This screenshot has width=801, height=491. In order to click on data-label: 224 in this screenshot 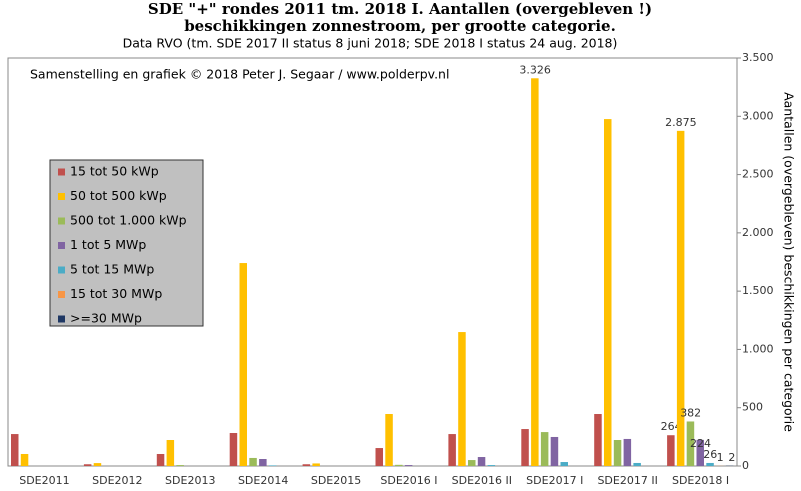, I will do `click(700, 443)`.